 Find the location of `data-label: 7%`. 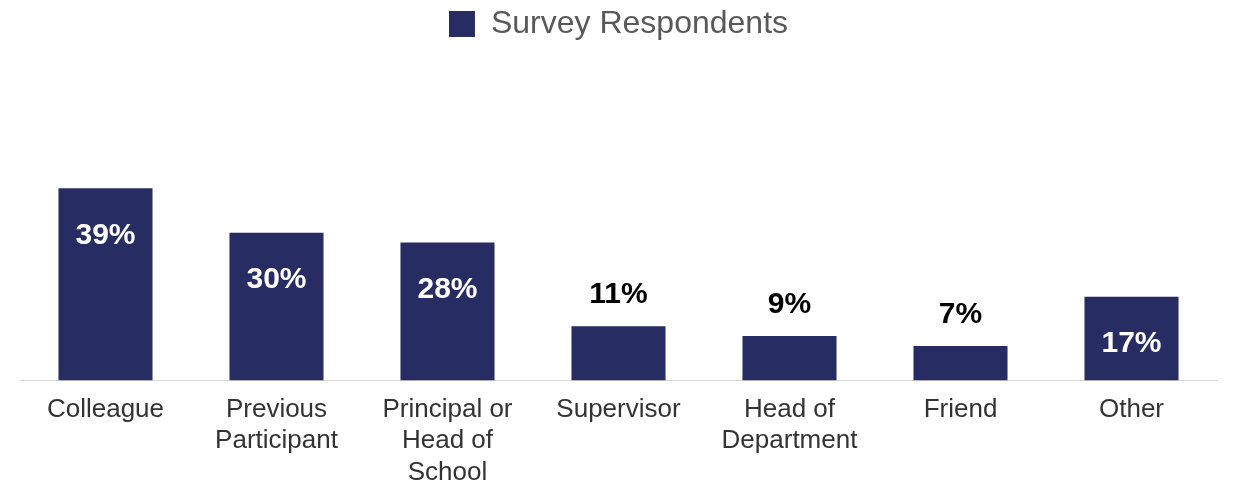

data-label: 7% is located at coordinates (960, 313).